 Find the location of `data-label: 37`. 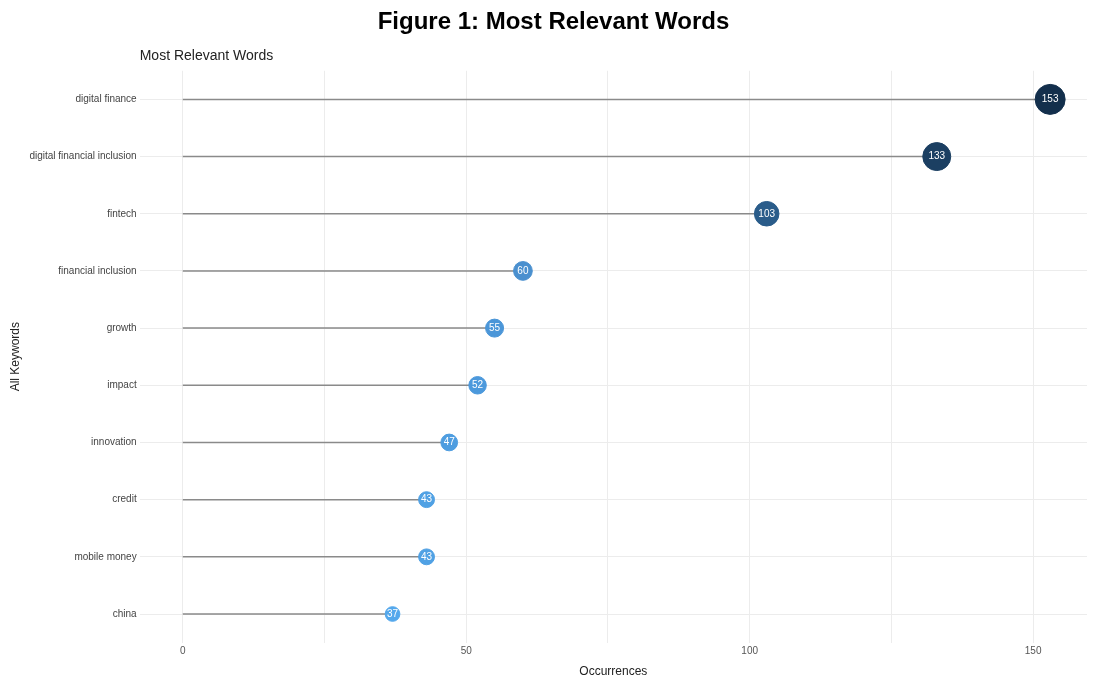

data-label: 37 is located at coordinates (392, 613).